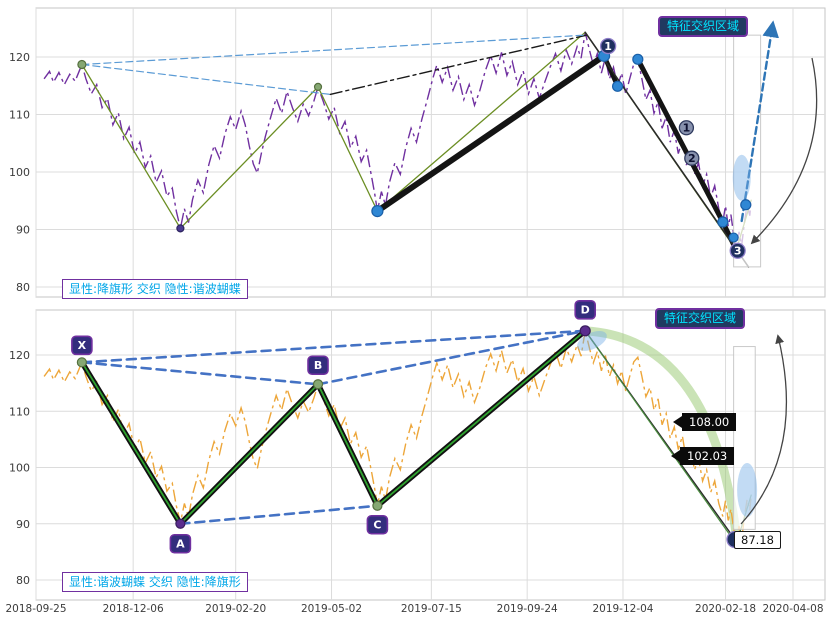 This screenshot has height=617, width=831. Describe the element at coordinates (700, 318) in the screenshot. I see `zone-label-bottom: 特征交织区域` at that location.